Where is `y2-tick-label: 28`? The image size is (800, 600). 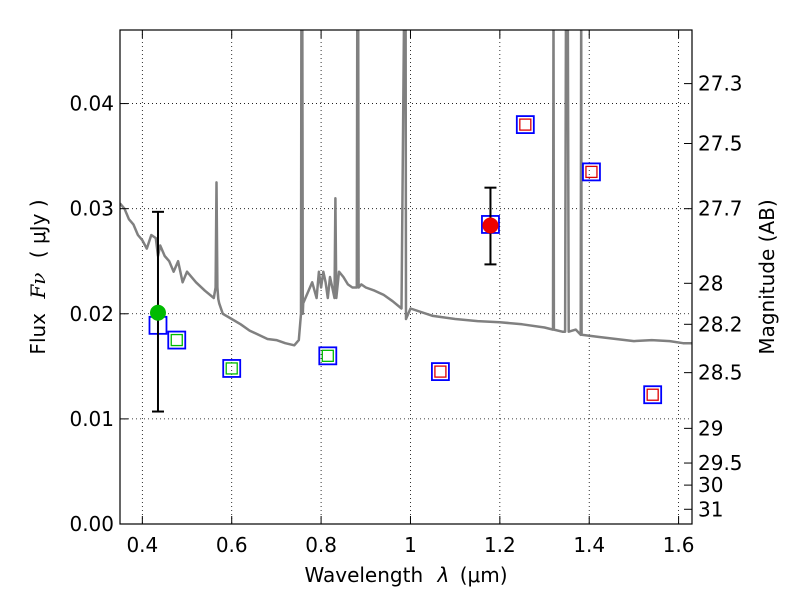
y2-tick-label: 28 is located at coordinates (710, 283).